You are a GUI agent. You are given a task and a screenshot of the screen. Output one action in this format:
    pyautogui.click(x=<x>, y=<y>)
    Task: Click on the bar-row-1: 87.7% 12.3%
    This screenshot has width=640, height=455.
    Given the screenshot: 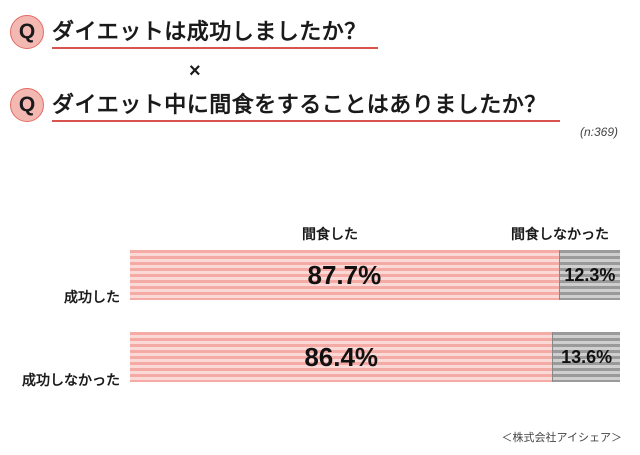 What is the action you would take?
    pyautogui.click(x=375, y=275)
    